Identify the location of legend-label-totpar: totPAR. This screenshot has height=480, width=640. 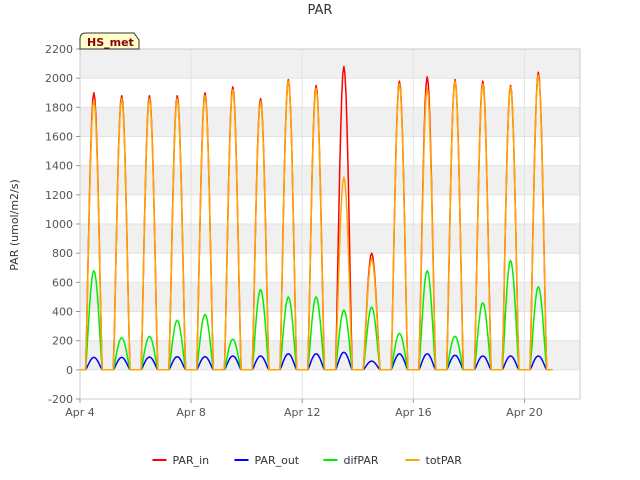
(444, 460).